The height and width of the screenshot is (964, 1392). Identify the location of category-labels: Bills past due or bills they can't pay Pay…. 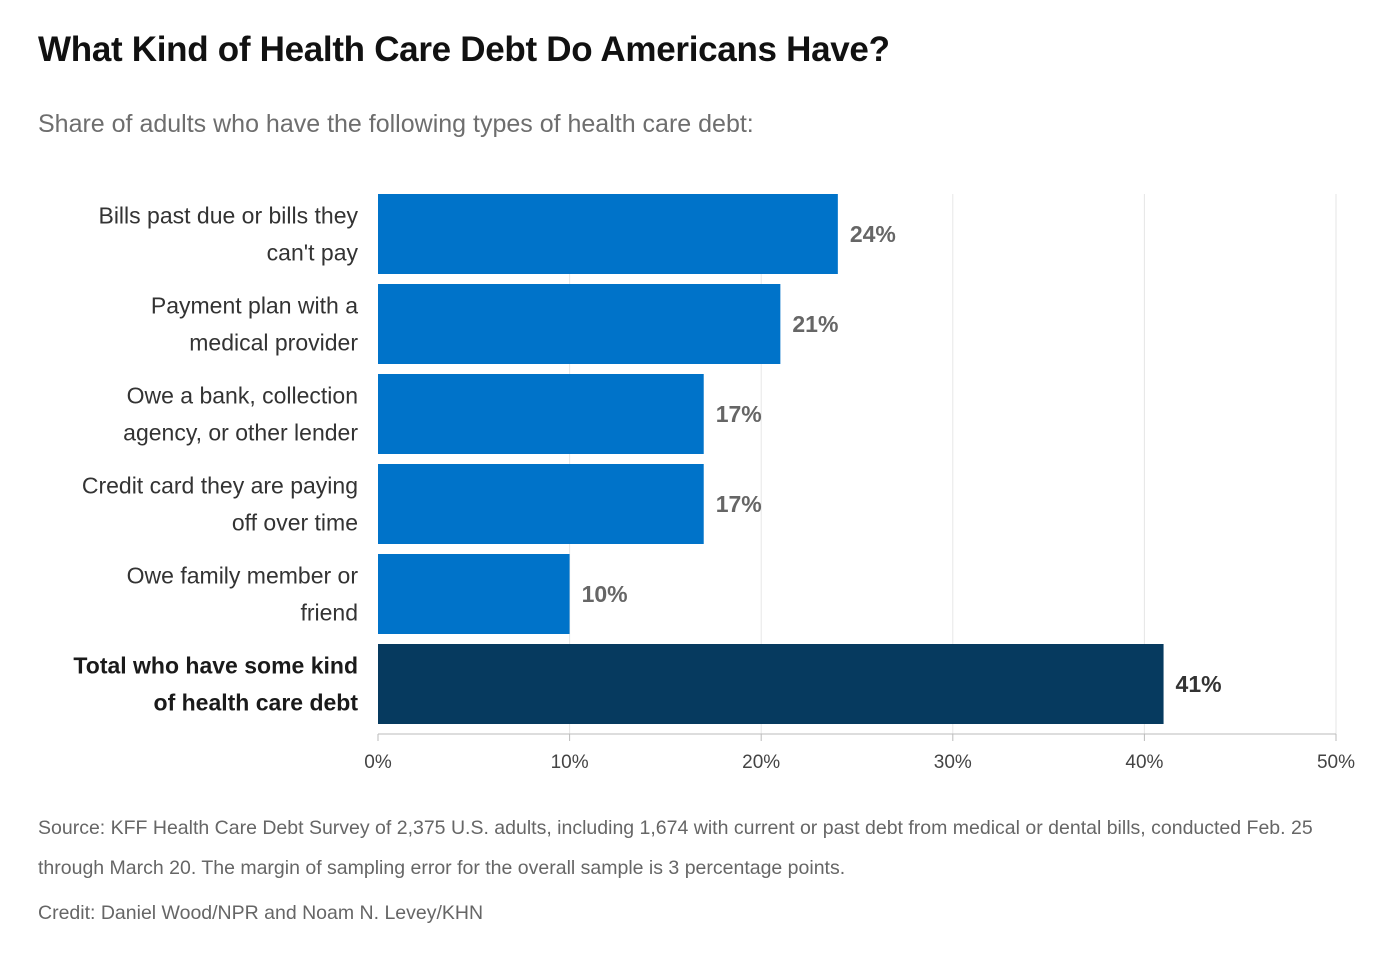
(215, 459).